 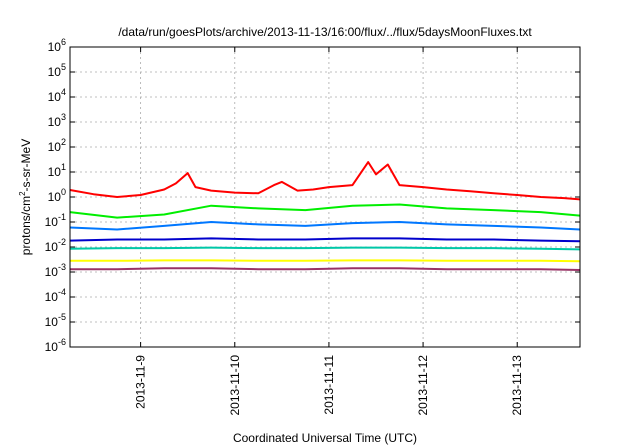 I want to click on x-tick-label: 2013-11-10, so click(x=235, y=385).